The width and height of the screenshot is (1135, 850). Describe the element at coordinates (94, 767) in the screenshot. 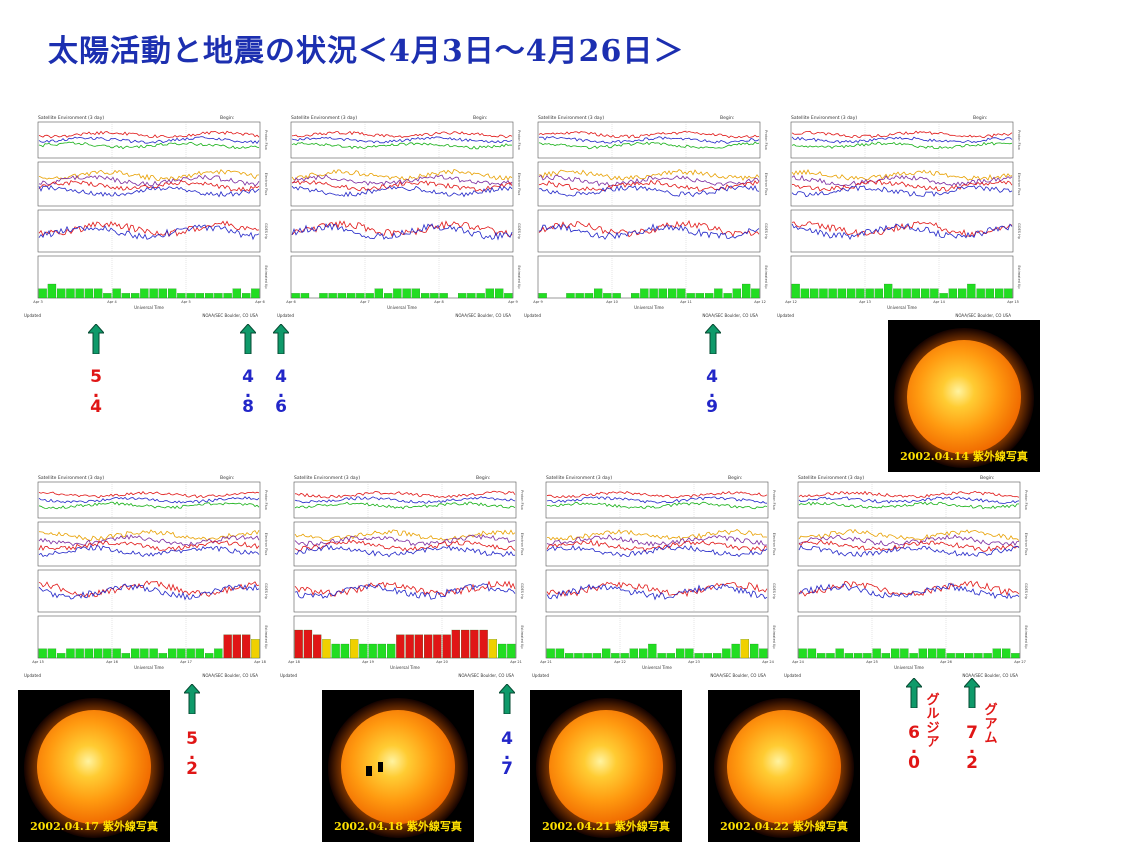

I see `sun-disc` at that location.